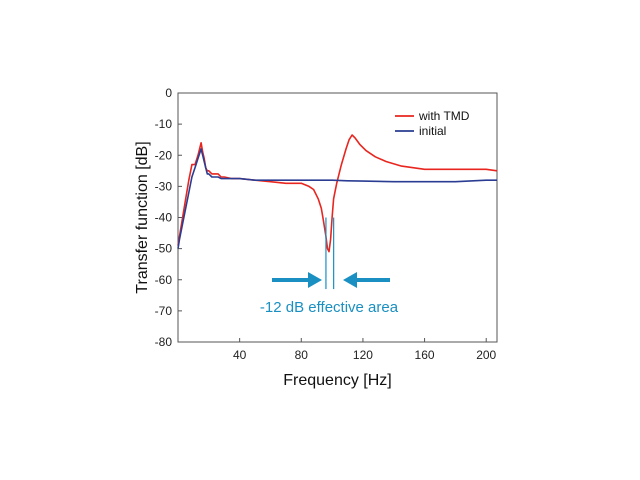 The width and height of the screenshot is (640, 480). Describe the element at coordinates (329, 266) in the screenshot. I see `effective-area-annotation: -12 dB effective area` at that location.